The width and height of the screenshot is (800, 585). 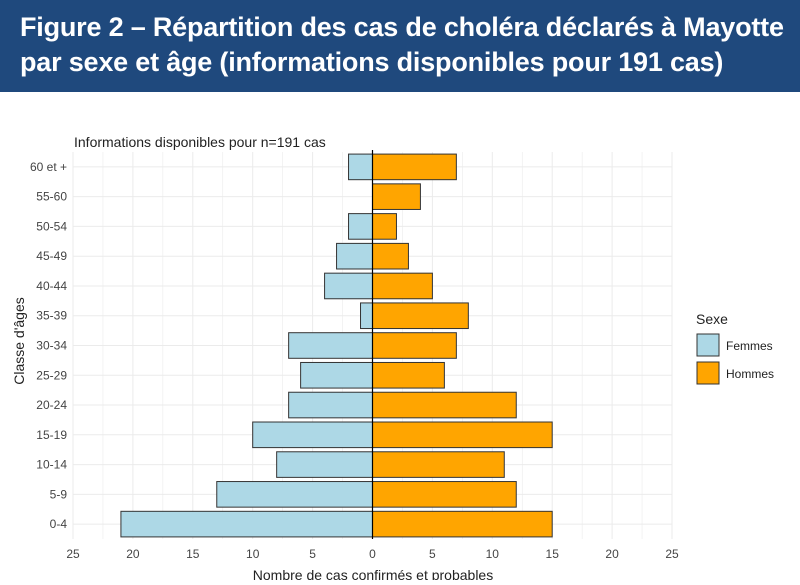 What do you see at coordinates (708, 345) in the screenshot?
I see `legend-swatch-femmes` at bounding box center [708, 345].